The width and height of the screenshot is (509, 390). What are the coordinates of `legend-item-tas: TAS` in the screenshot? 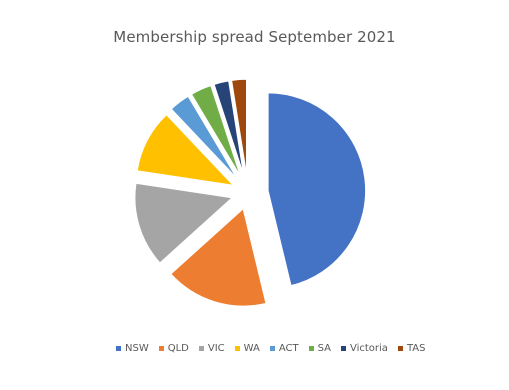 It's located at (411, 348).